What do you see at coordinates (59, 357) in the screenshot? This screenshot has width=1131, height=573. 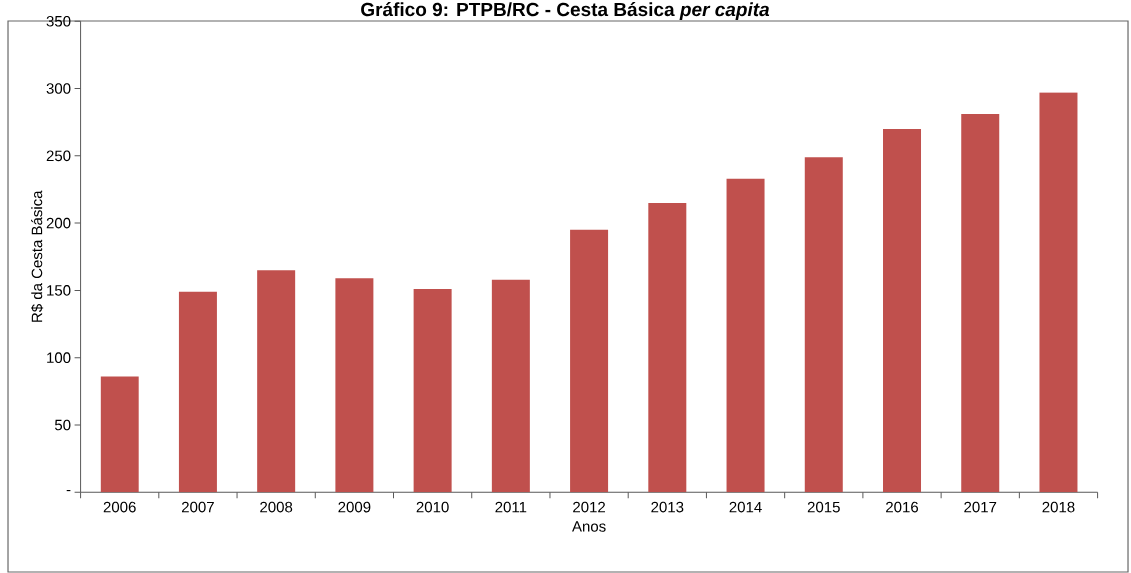 I see `y-tick-label: 100` at bounding box center [59, 357].